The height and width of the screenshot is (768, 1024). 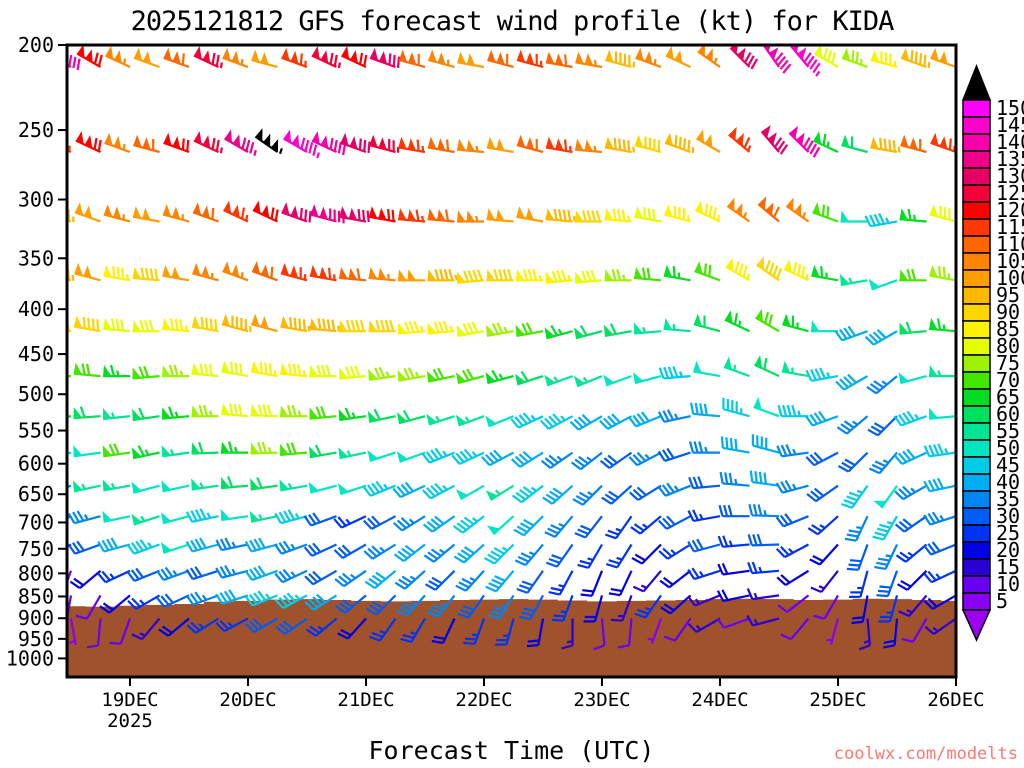 What do you see at coordinates (36, 130) in the screenshot?
I see `y-axis-tick-label: 250` at bounding box center [36, 130].